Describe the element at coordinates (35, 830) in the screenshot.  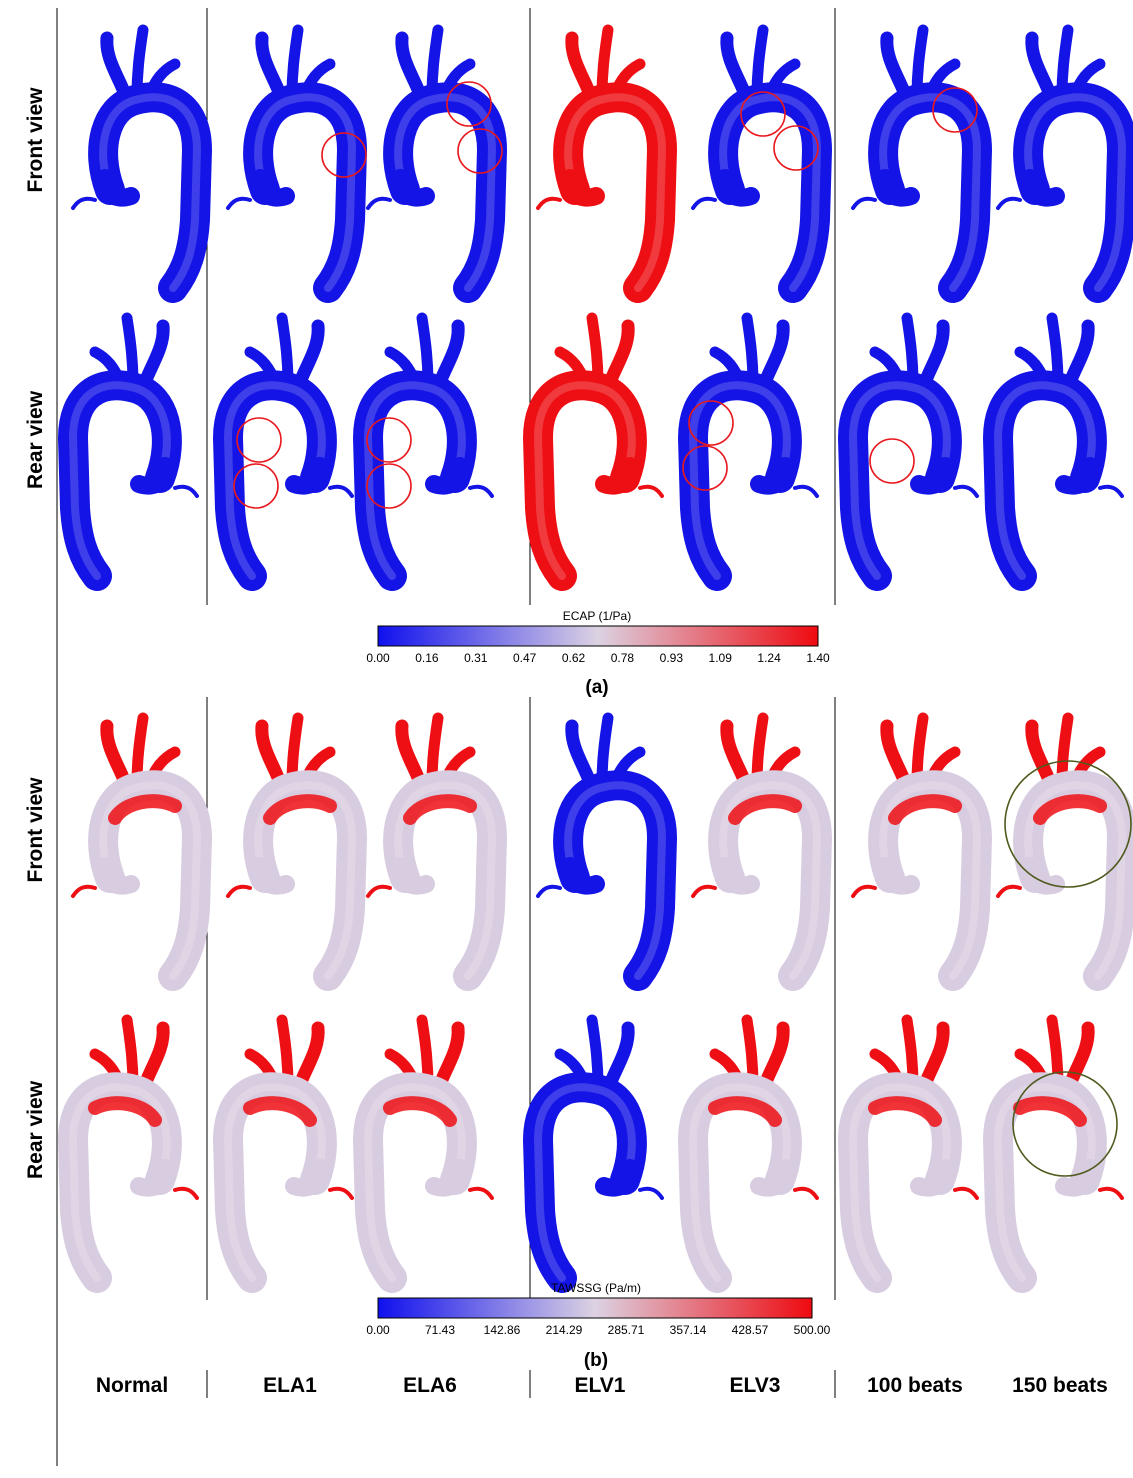
I see `row-label-b-front: Front view` at that location.